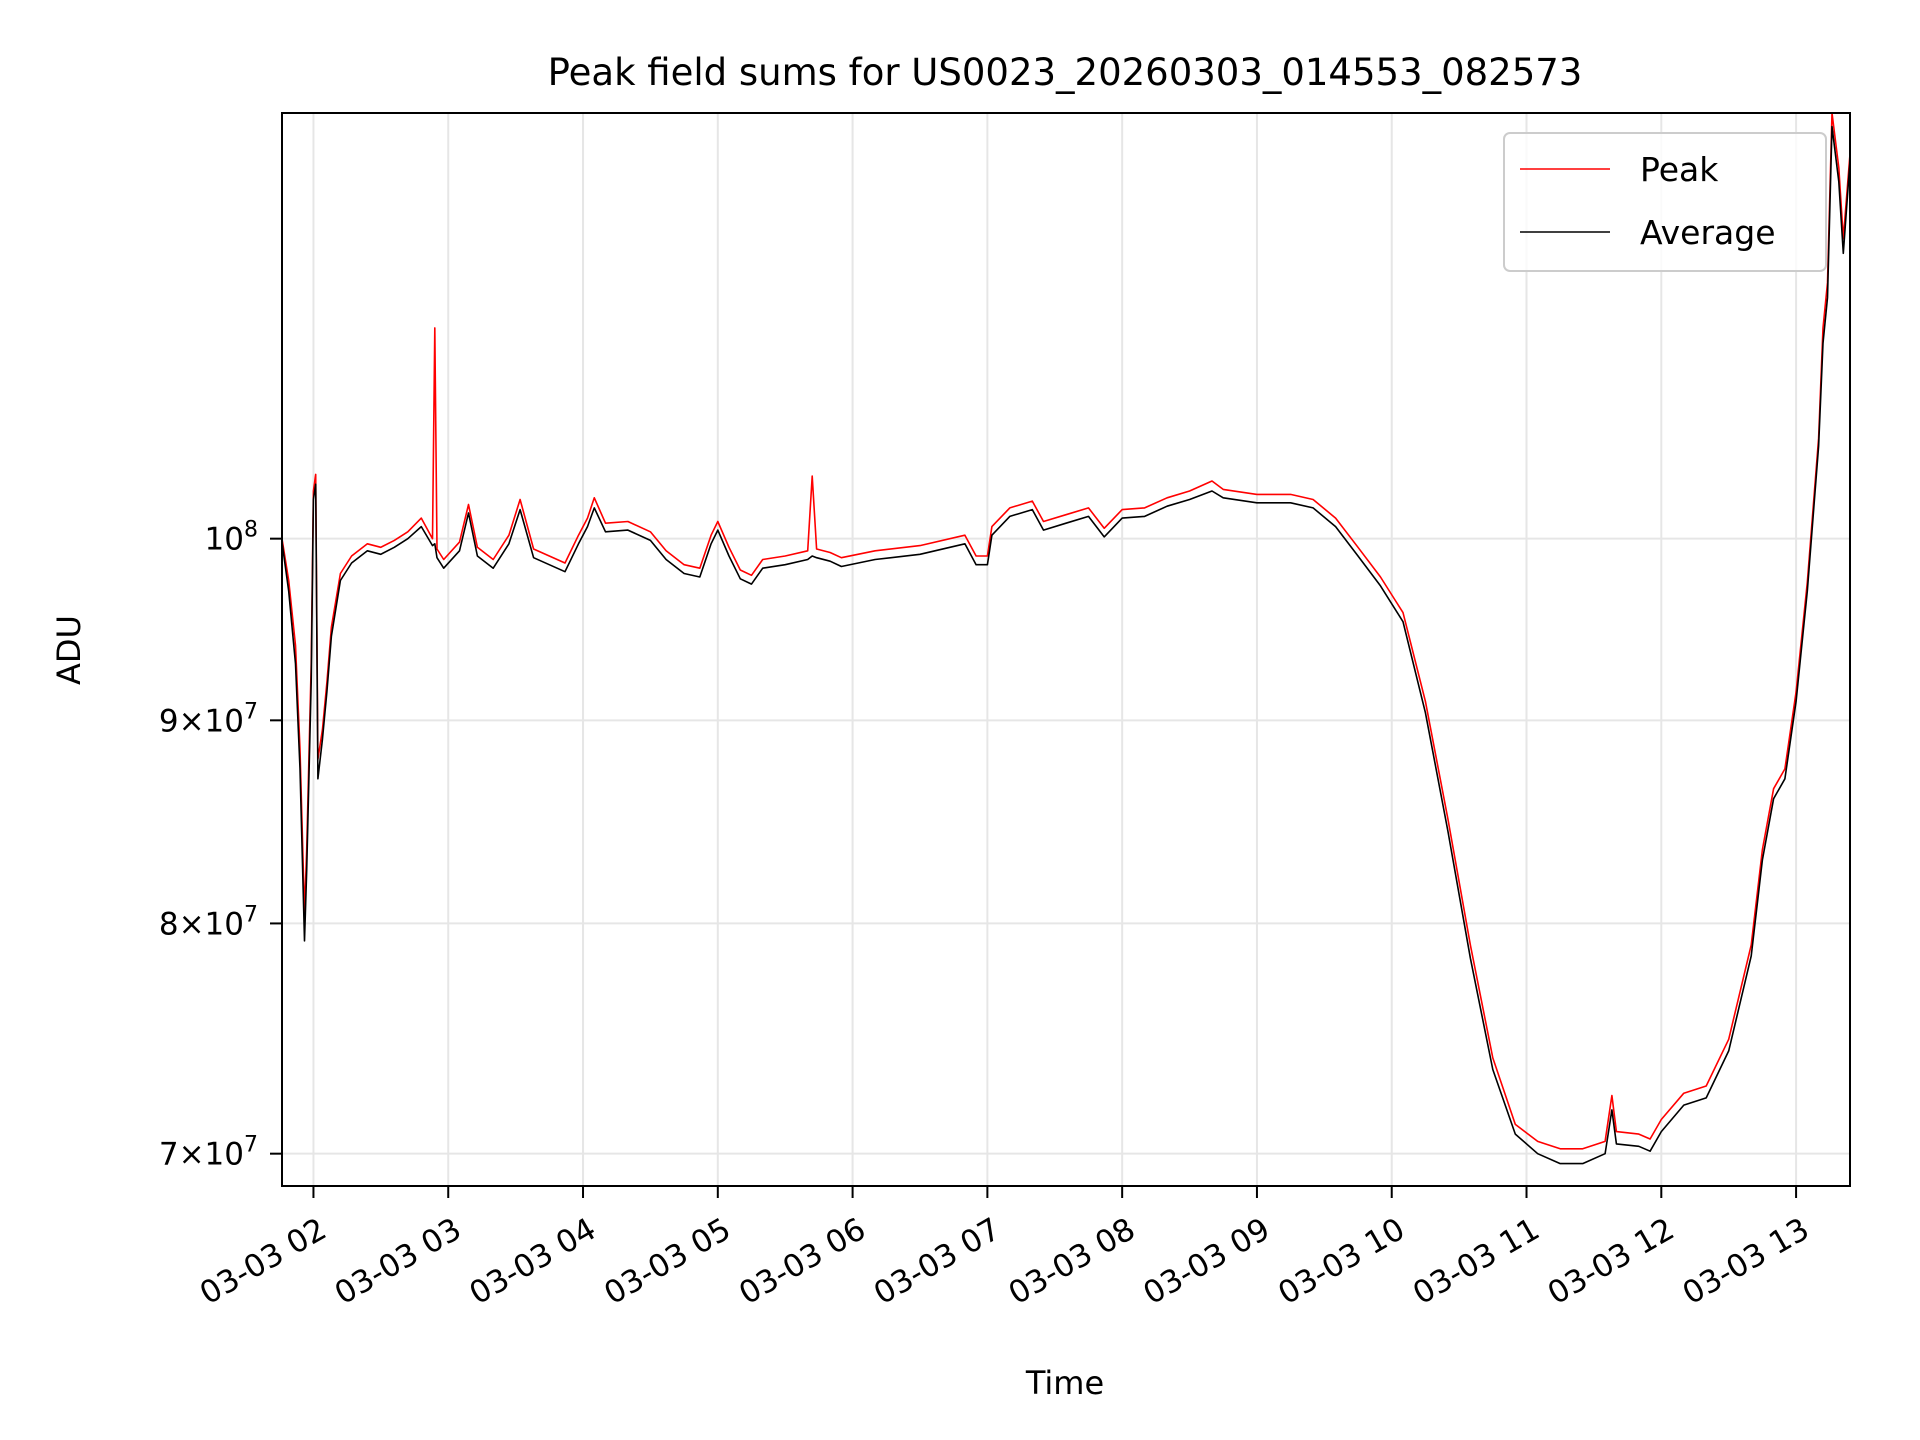 The height and width of the screenshot is (1440, 1920). What do you see at coordinates (1064, 1383) in the screenshot?
I see `x-axis-label: Time` at bounding box center [1064, 1383].